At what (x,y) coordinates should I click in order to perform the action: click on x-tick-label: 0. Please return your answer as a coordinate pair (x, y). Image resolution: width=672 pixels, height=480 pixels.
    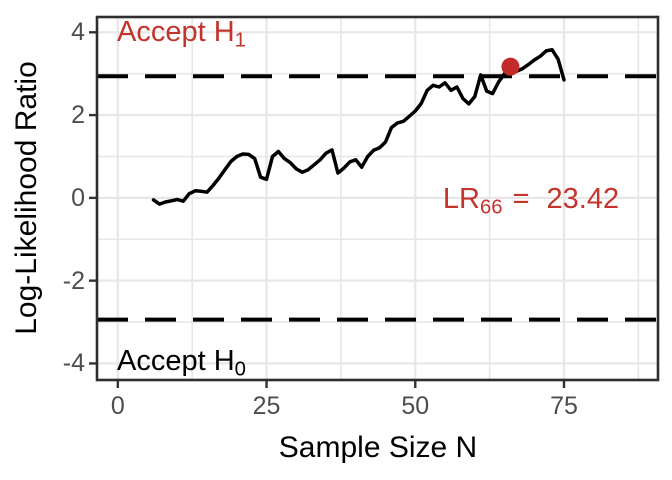
    Looking at the image, I should click on (117, 406).